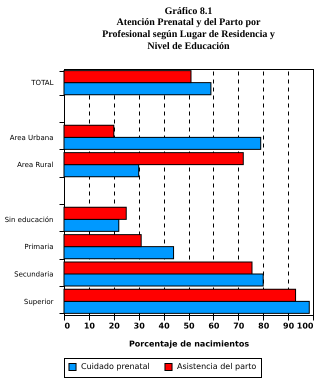 The width and height of the screenshot is (324, 384). I want to click on x-tick-label: 80, so click(264, 326).